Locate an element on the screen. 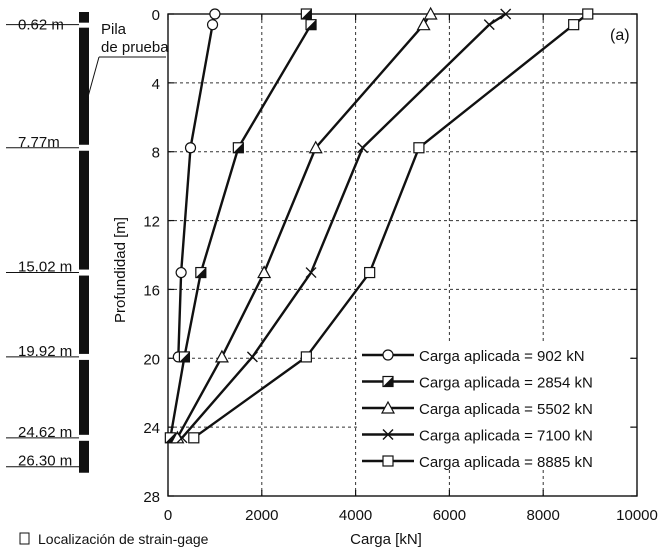  legend-label: Carga aplicada = 7100 kN is located at coordinates (506, 436).